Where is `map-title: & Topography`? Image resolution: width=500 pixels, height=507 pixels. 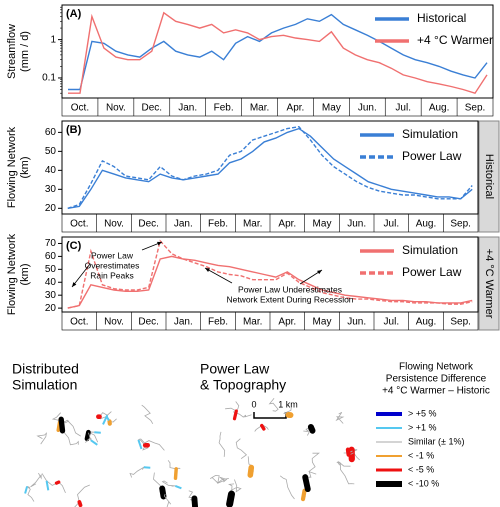
map-title: & Topography is located at coordinates (243, 385).